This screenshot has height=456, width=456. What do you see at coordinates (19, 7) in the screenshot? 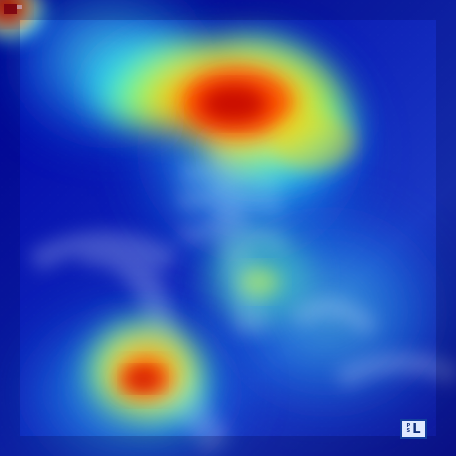
I see `corner-mark-small` at bounding box center [19, 7].